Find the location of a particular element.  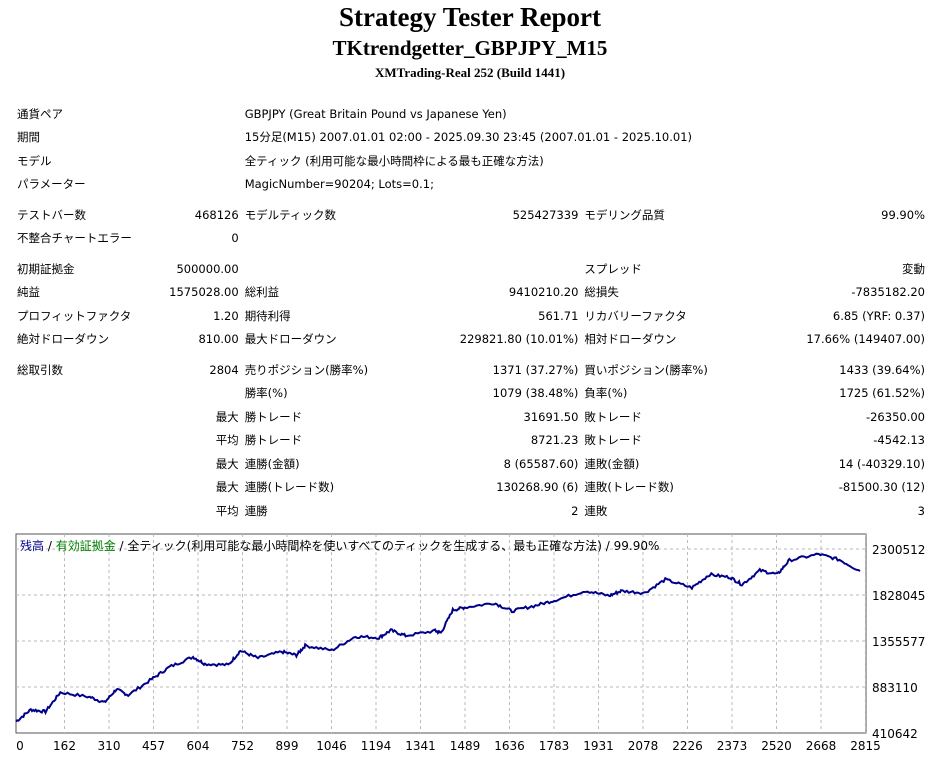

x-tick-label: 2668 is located at coordinates (821, 746).